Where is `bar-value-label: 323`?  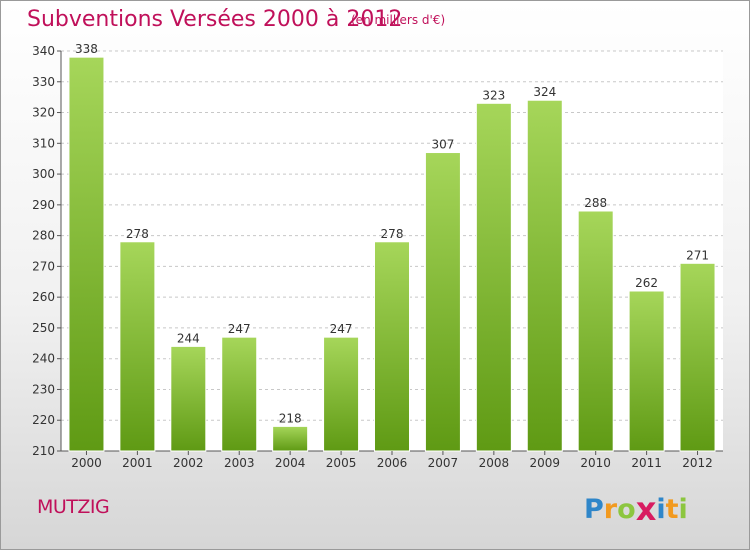
bar-value-label: 323 is located at coordinates (493, 95).